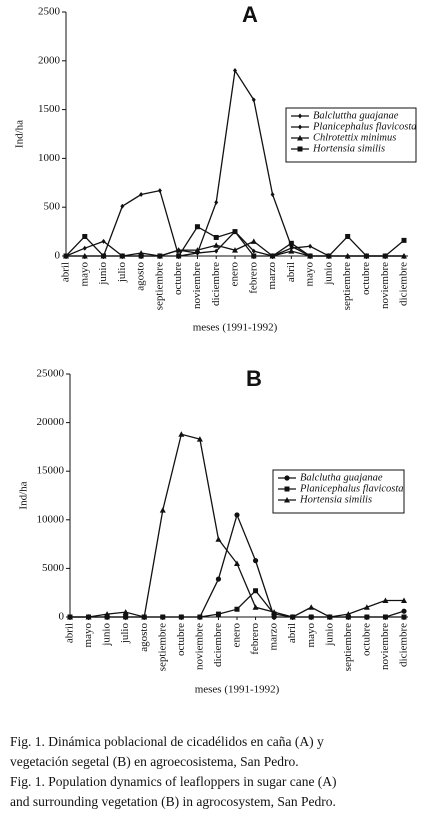 The width and height of the screenshot is (433, 817). Describe the element at coordinates (51, 471) in the screenshot. I see `y-tick-label: 15000` at that location.